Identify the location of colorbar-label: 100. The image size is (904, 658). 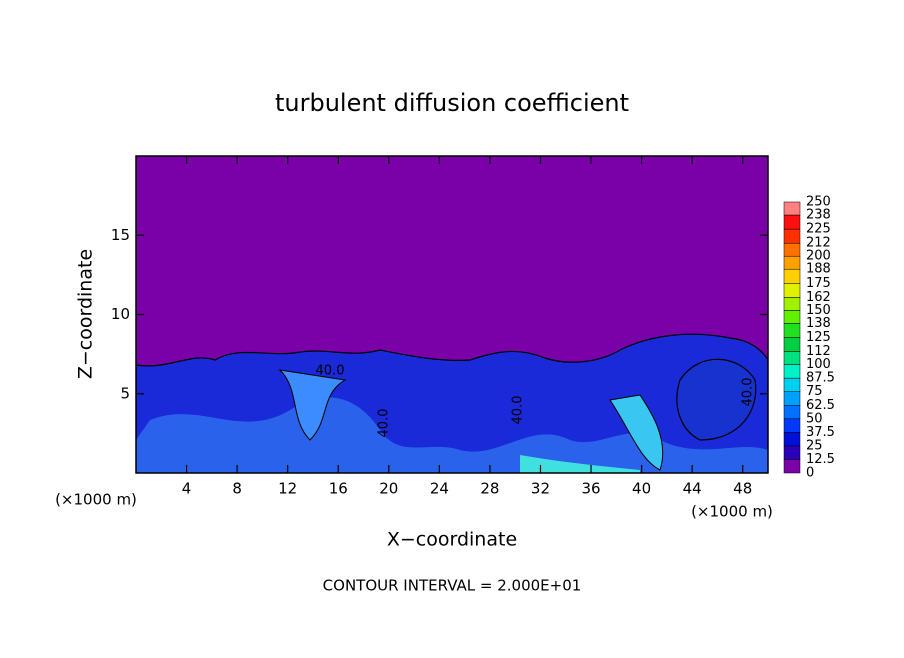
(818, 364).